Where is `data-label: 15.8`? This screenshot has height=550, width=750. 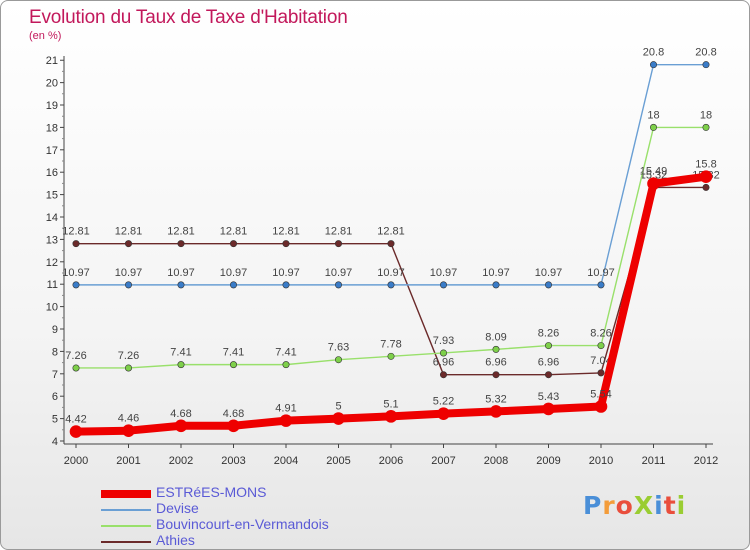 data-label: 15.8 is located at coordinates (705, 165).